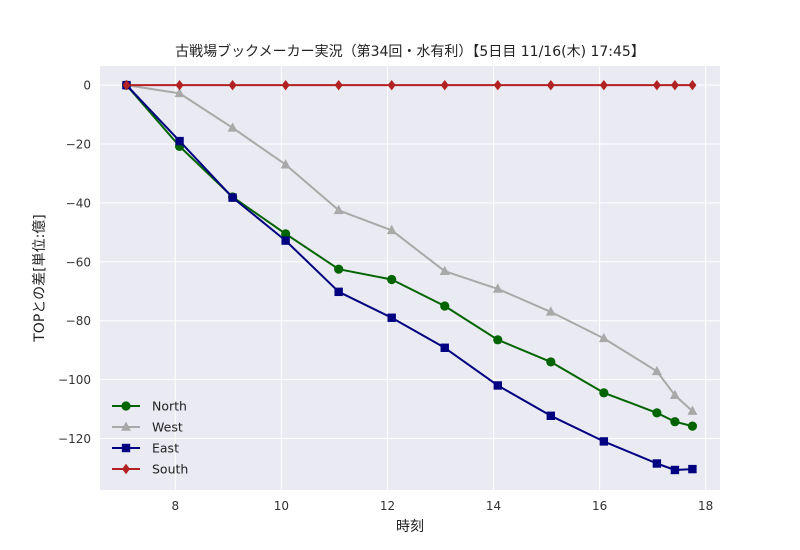  I want to click on series-south, so click(409, 85).